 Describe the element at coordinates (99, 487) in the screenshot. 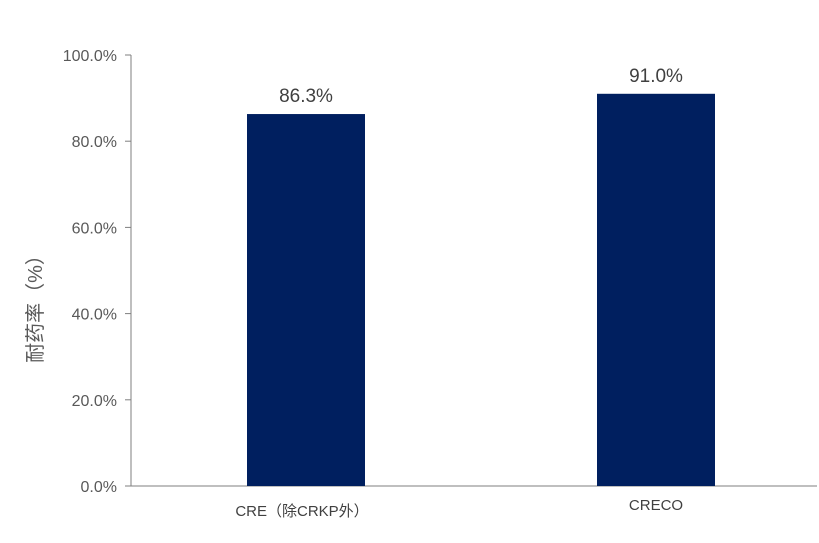

I see `y-tick-label: 0.0%` at that location.